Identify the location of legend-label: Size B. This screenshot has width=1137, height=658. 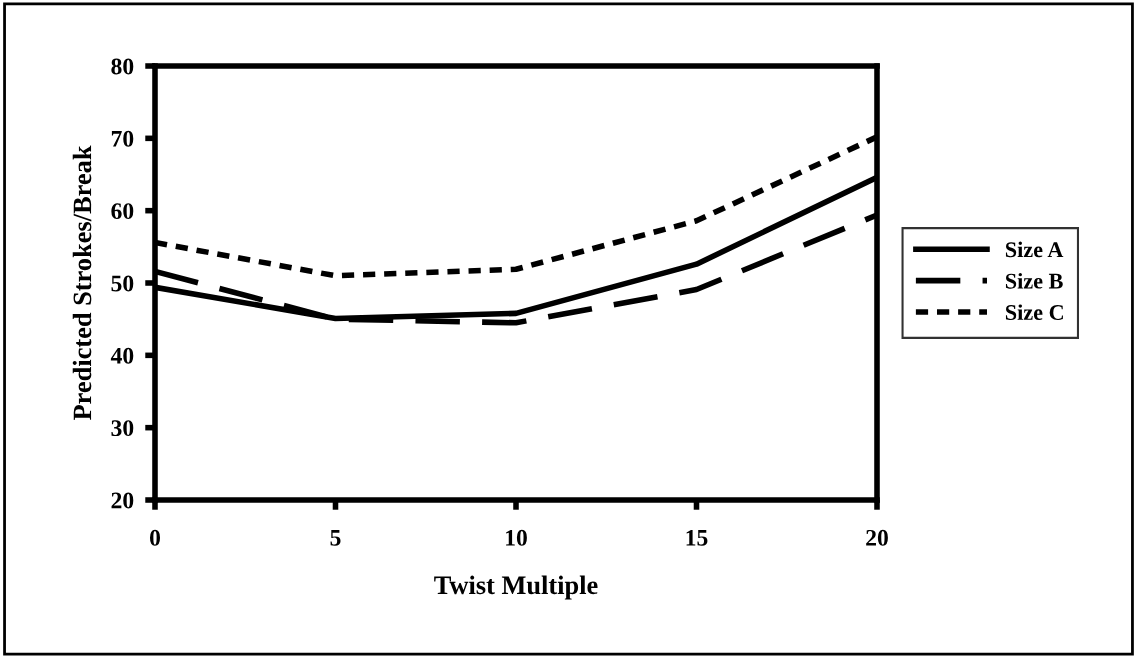
(1034, 280).